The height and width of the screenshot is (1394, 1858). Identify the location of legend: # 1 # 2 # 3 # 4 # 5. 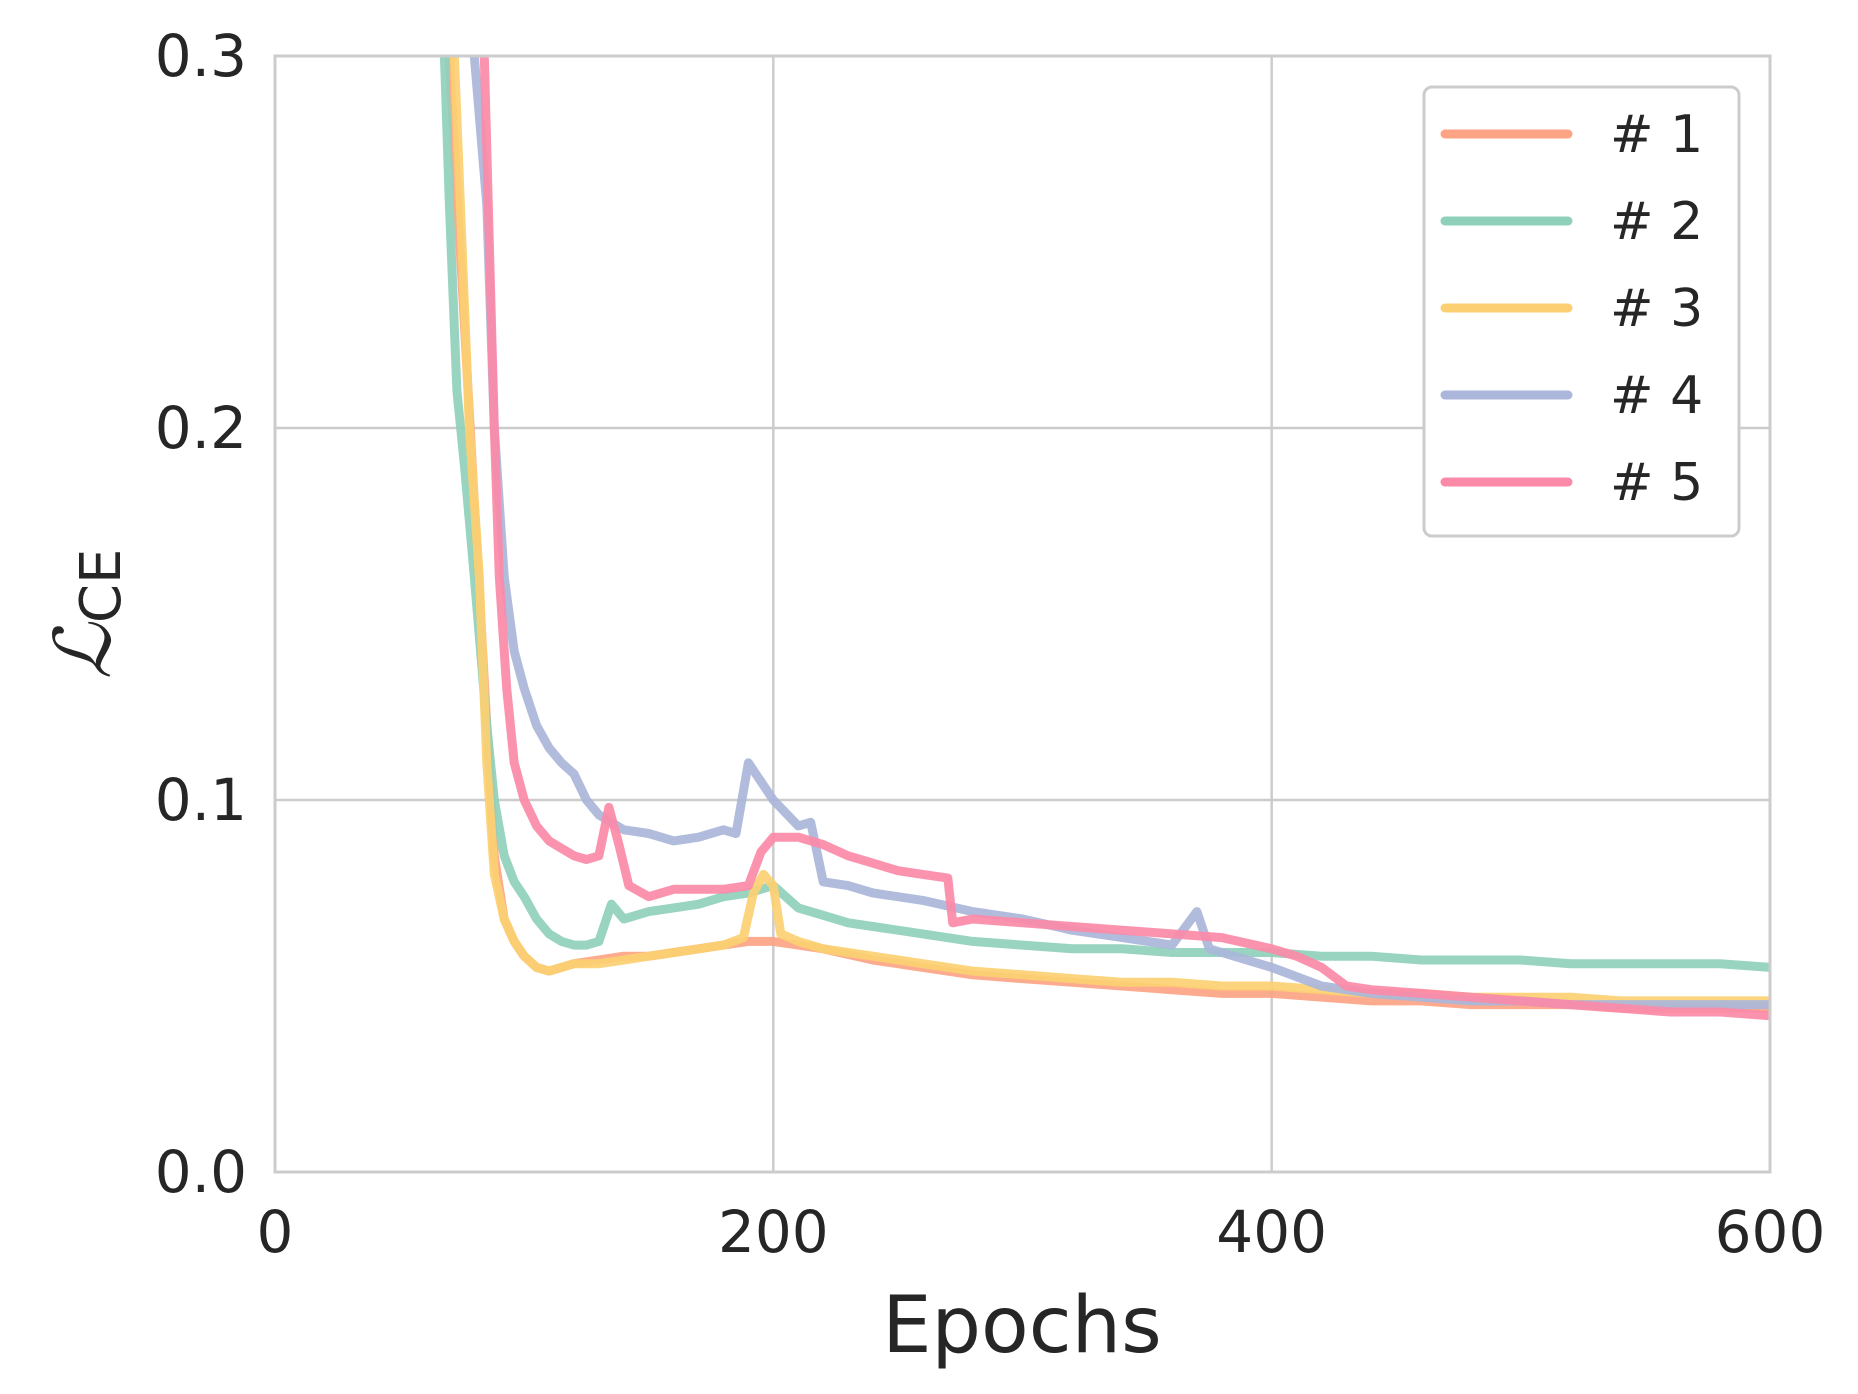
(1581, 311).